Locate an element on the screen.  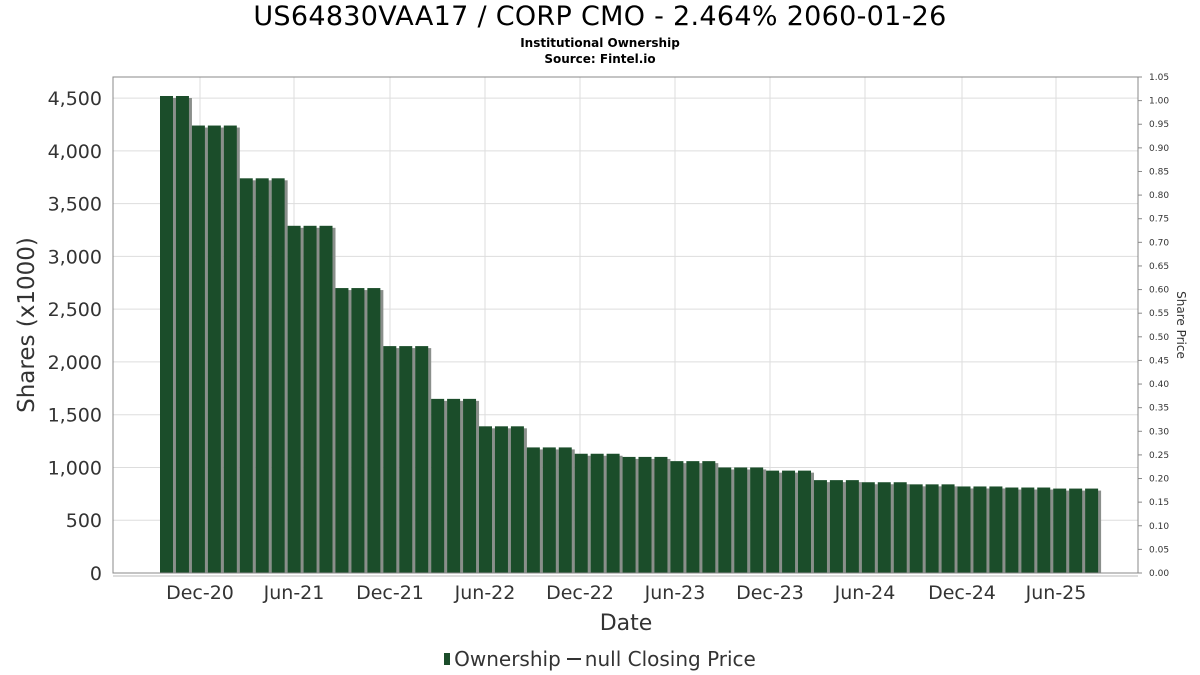
price-legend-label: null Closing Price is located at coordinates (670, 659).